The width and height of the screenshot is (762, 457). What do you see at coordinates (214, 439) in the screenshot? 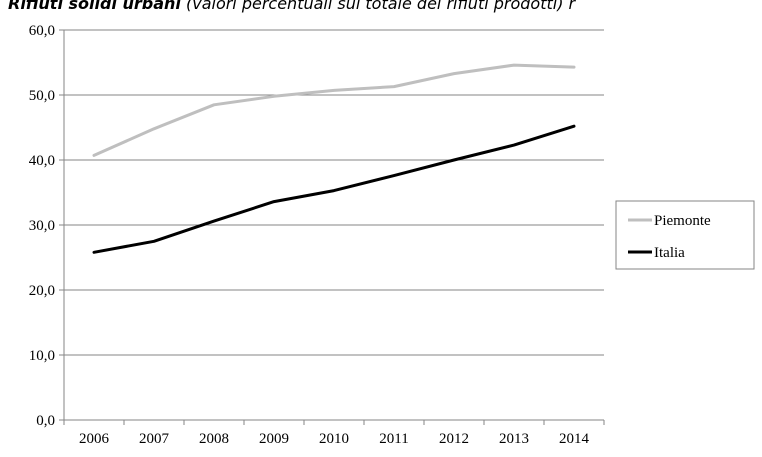
I see `x-tick-label: 2008` at bounding box center [214, 439].